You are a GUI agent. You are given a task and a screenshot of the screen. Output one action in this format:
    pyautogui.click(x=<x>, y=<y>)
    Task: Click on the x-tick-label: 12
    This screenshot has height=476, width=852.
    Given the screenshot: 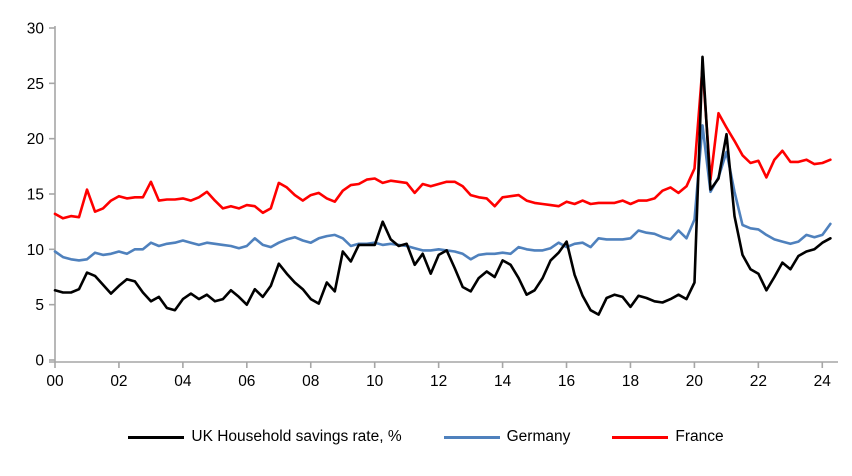 What is the action you would take?
    pyautogui.click(x=438, y=381)
    